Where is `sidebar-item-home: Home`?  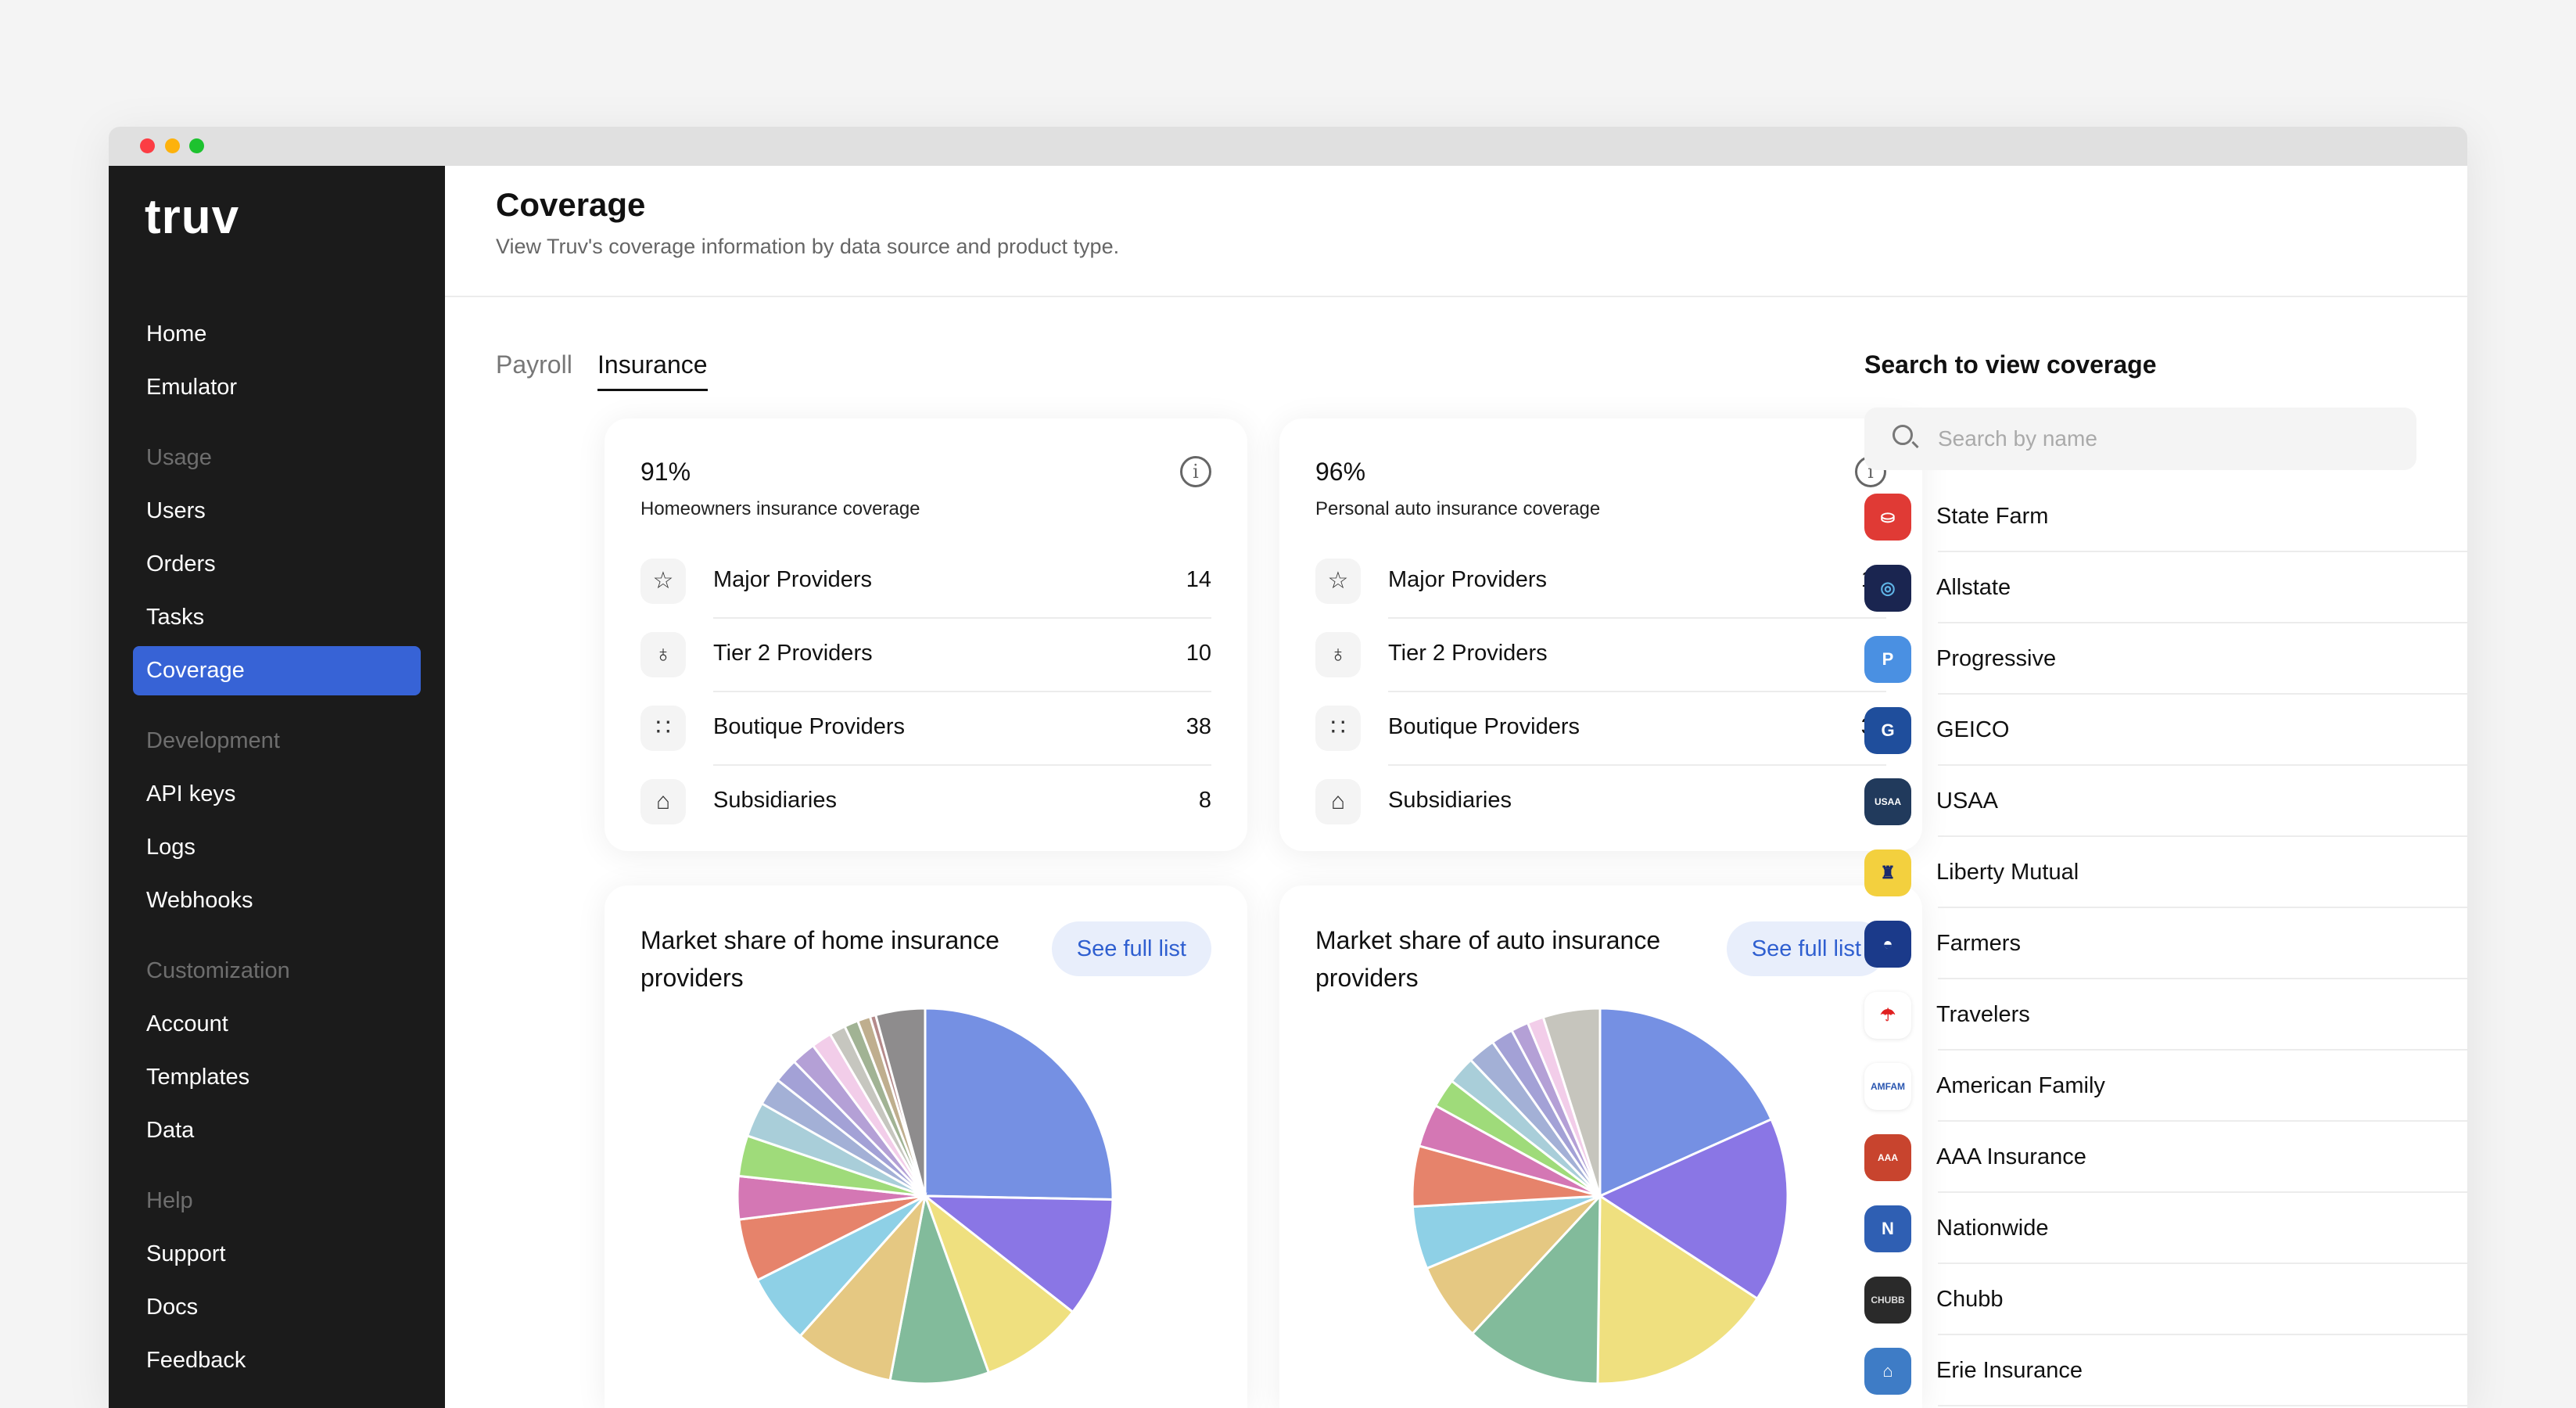
sidebar-item-home: Home is located at coordinates (176, 334).